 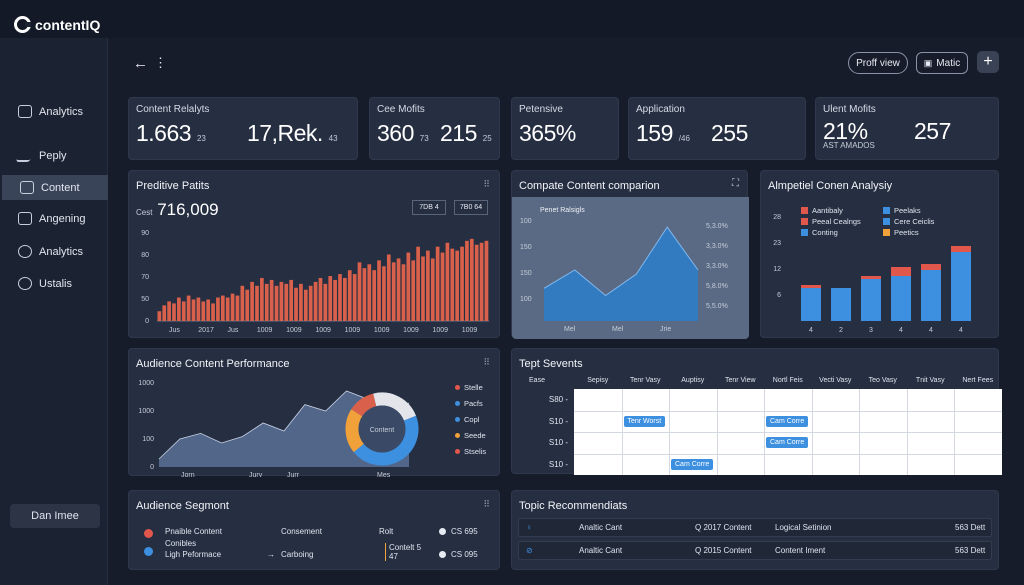 I want to click on back-arrow-icon: ←, so click(x=140, y=63).